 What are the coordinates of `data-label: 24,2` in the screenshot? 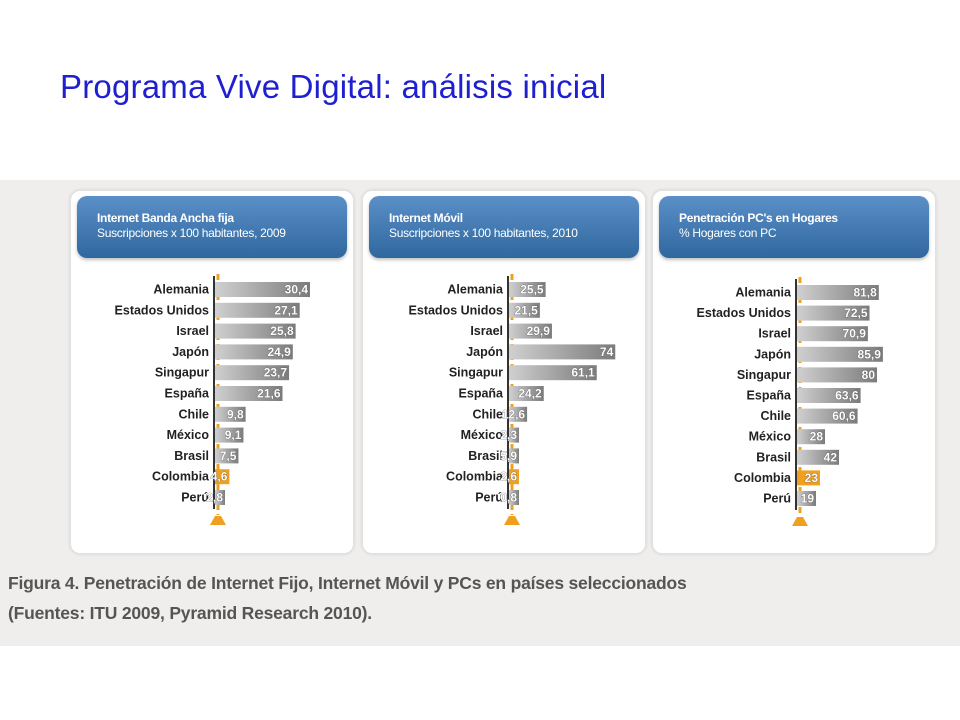 It's located at (530, 394).